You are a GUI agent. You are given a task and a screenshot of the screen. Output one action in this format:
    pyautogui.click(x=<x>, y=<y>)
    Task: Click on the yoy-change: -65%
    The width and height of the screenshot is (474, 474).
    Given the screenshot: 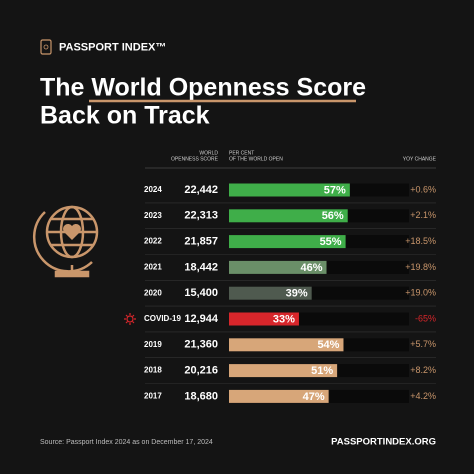 What is the action you would take?
    pyautogui.click(x=425, y=318)
    